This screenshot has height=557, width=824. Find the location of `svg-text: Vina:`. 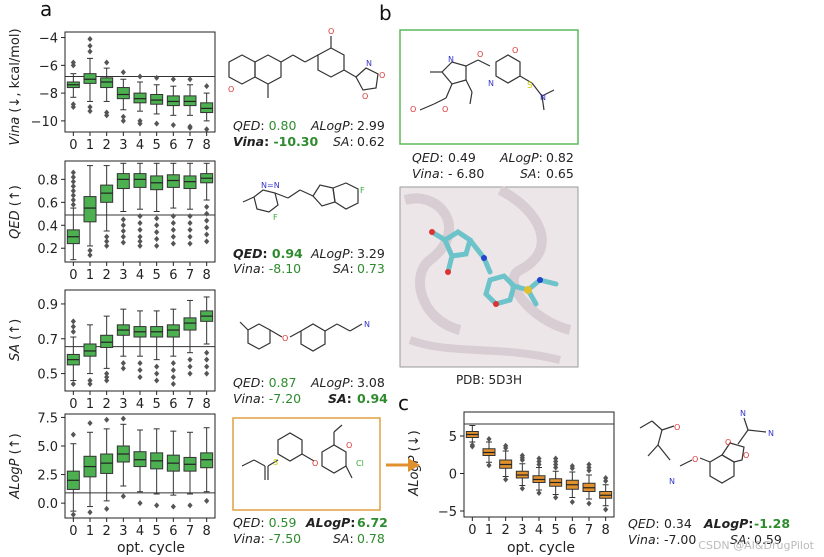

svg-text: Vina: is located at coordinates (644, 539).